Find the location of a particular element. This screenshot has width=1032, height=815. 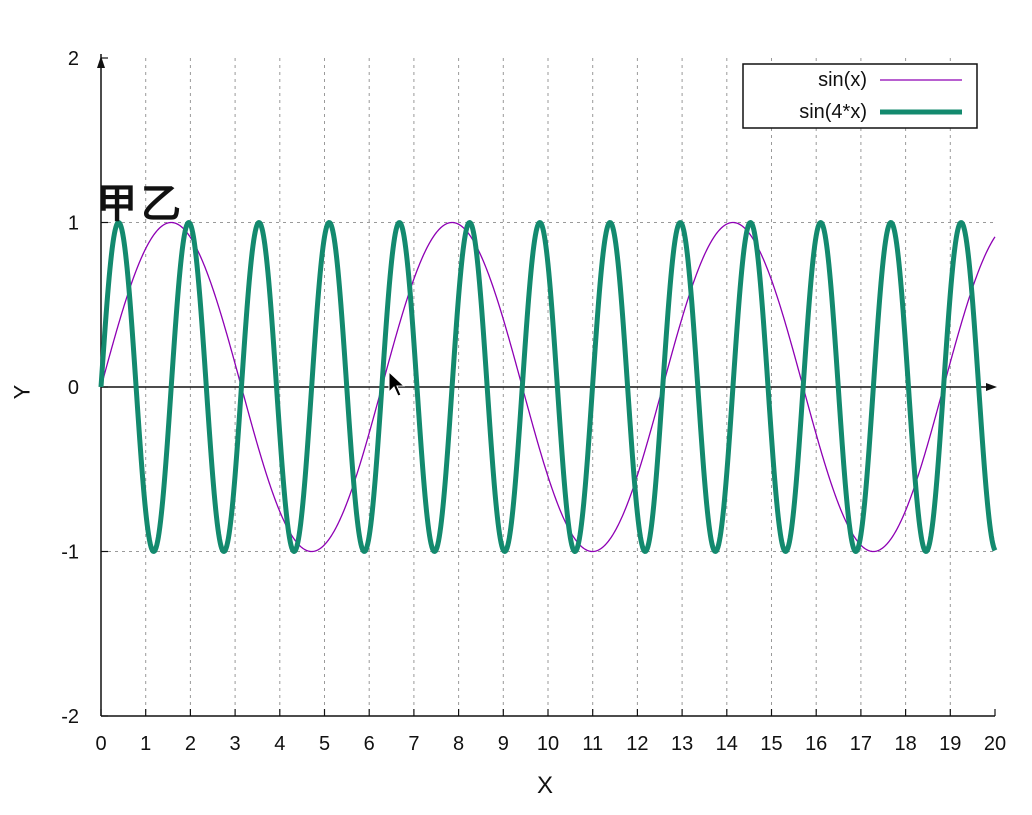

x-tick-label: 6 is located at coordinates (369, 744).